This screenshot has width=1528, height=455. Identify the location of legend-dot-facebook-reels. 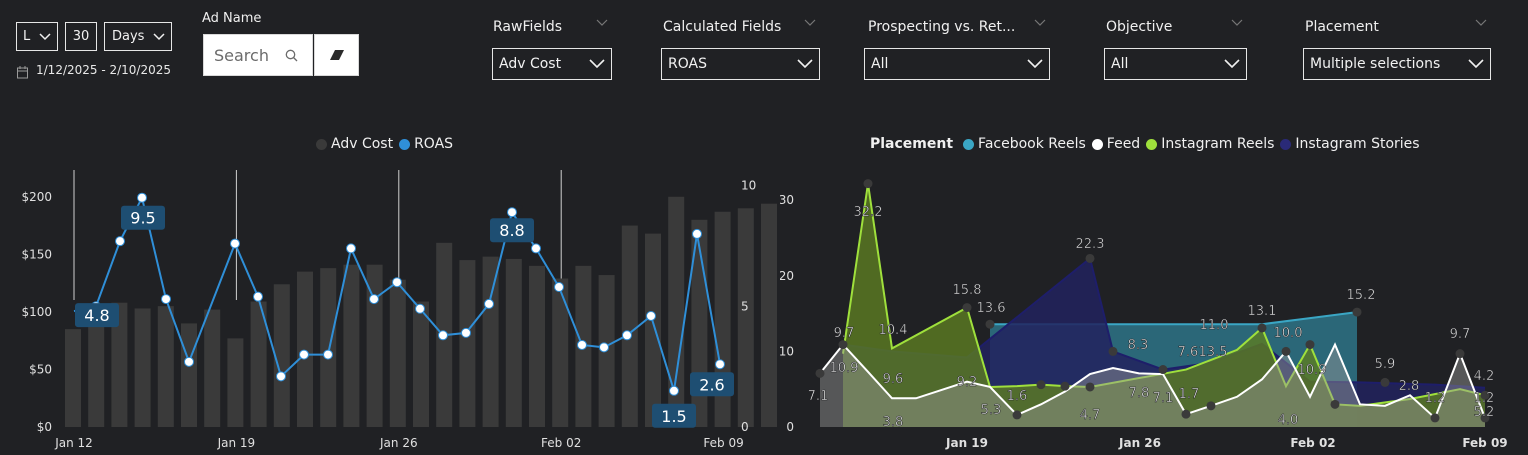
(969, 144).